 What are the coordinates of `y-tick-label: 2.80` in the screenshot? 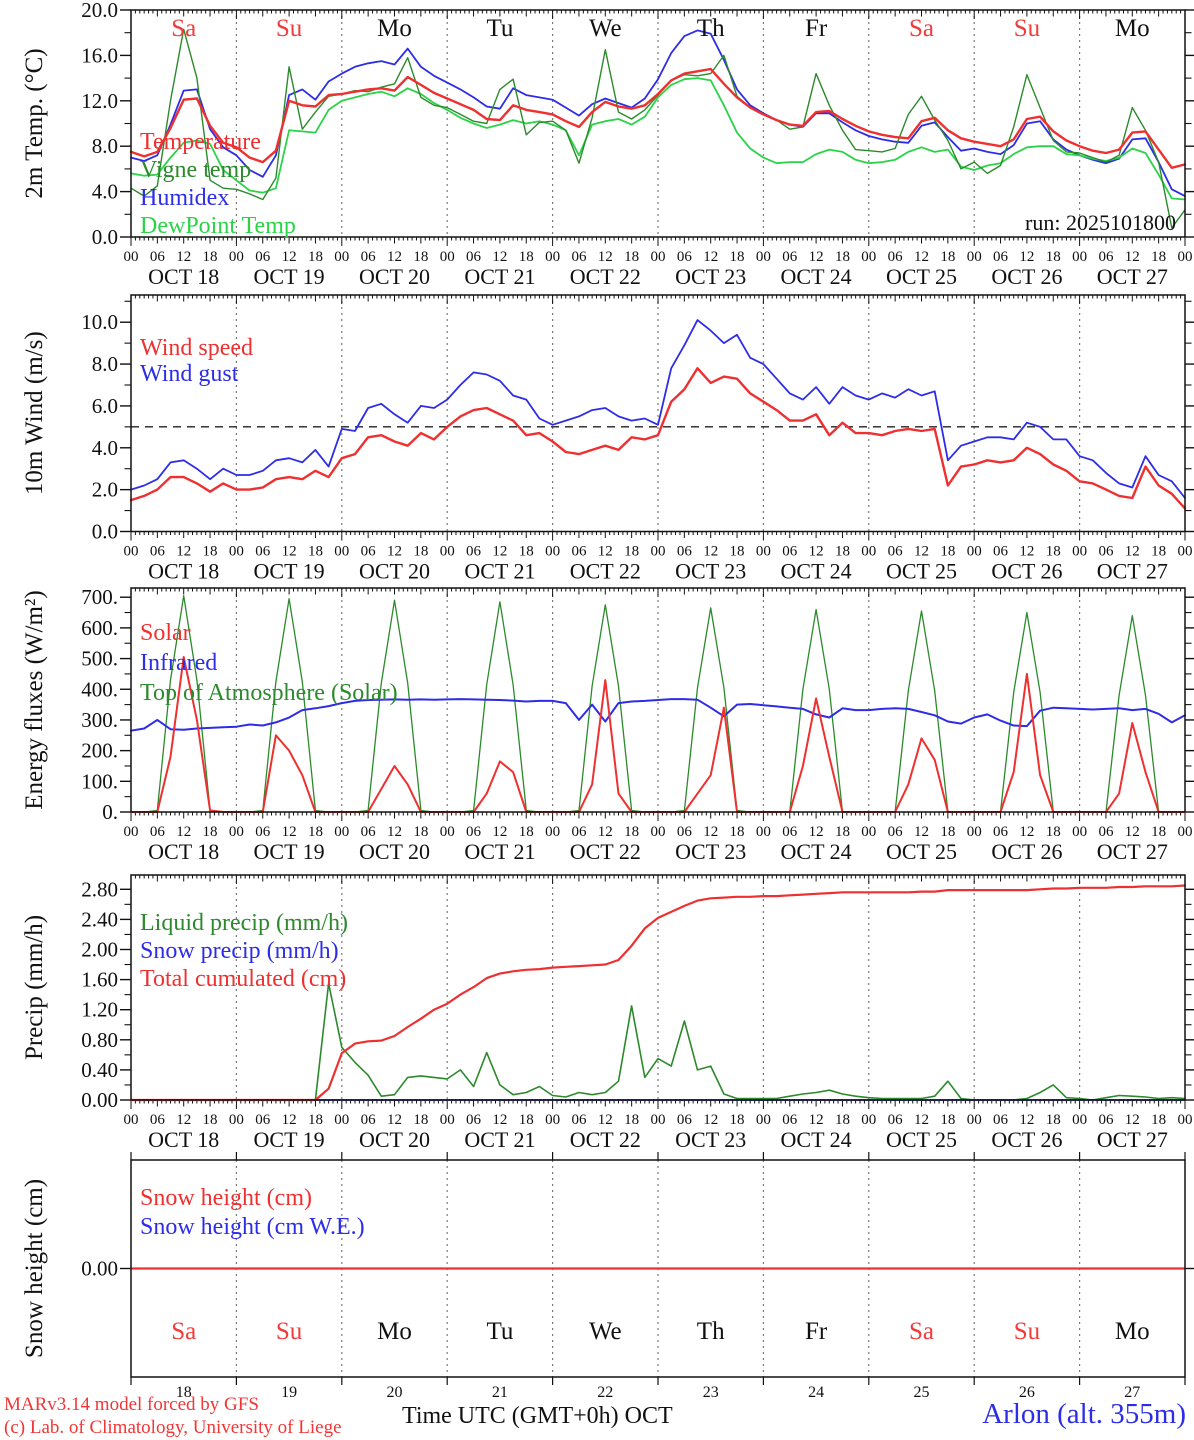 It's located at (99, 889).